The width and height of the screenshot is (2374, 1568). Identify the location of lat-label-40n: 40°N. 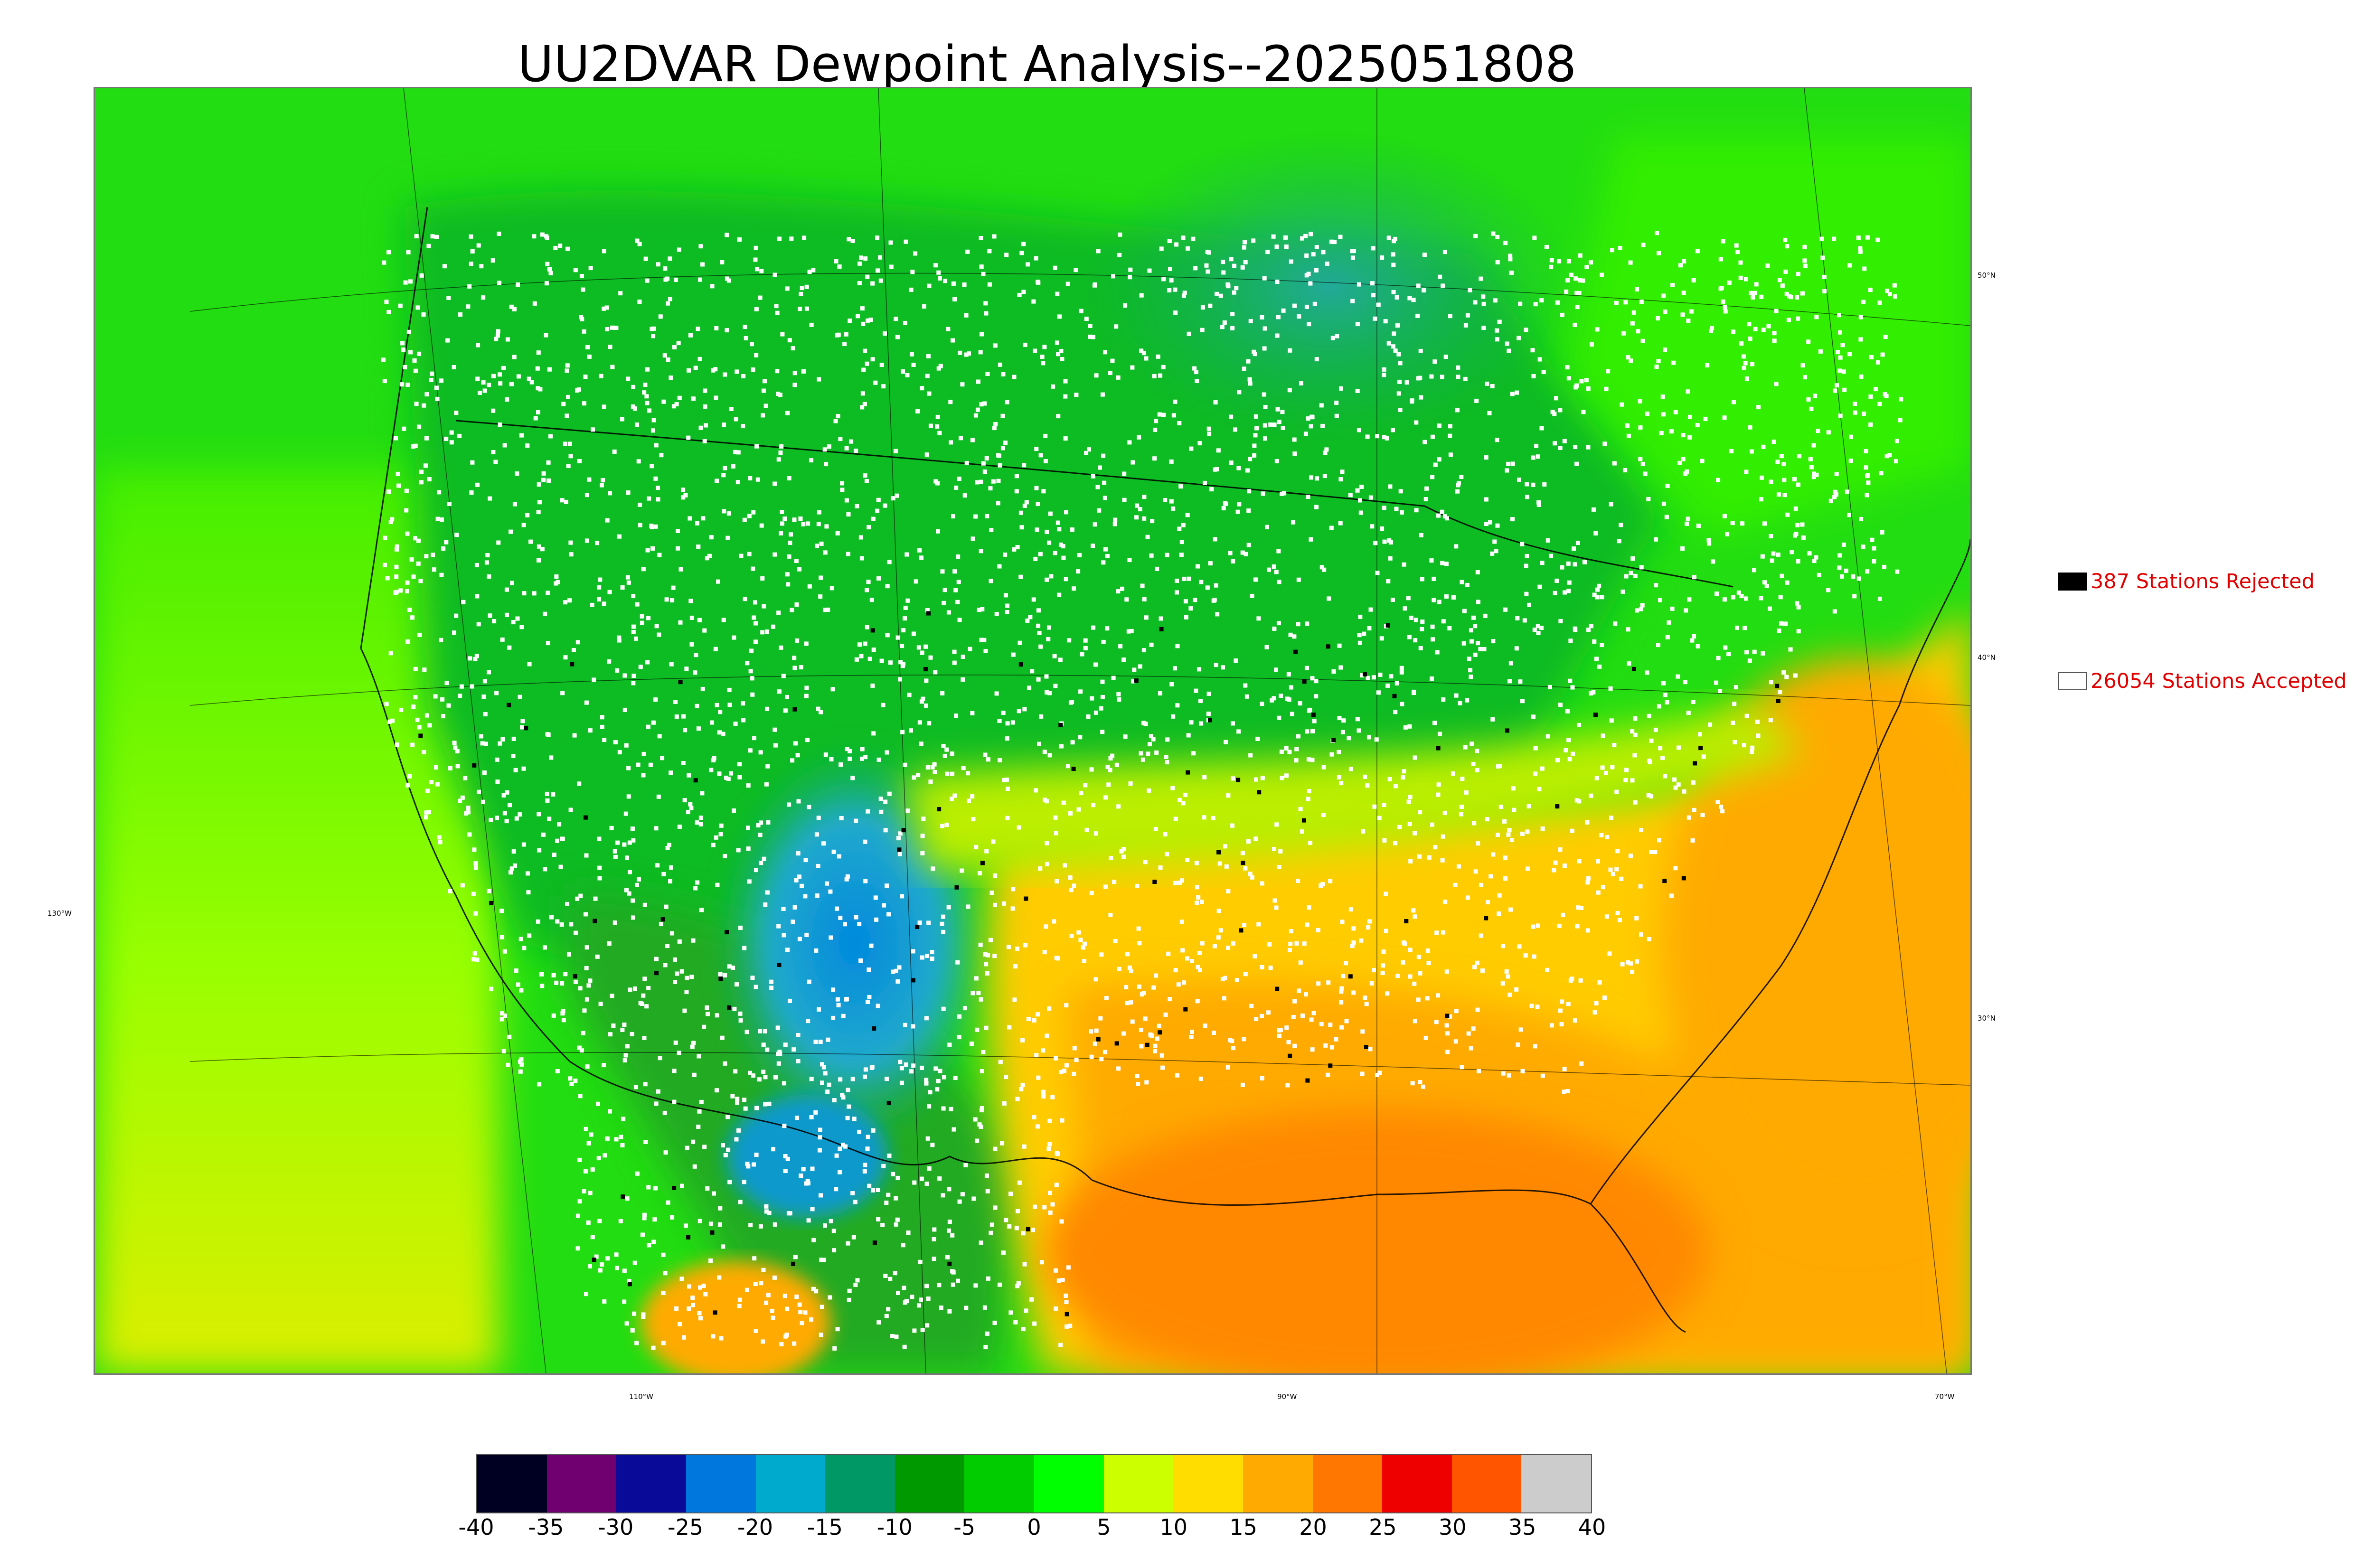
(1987, 657).